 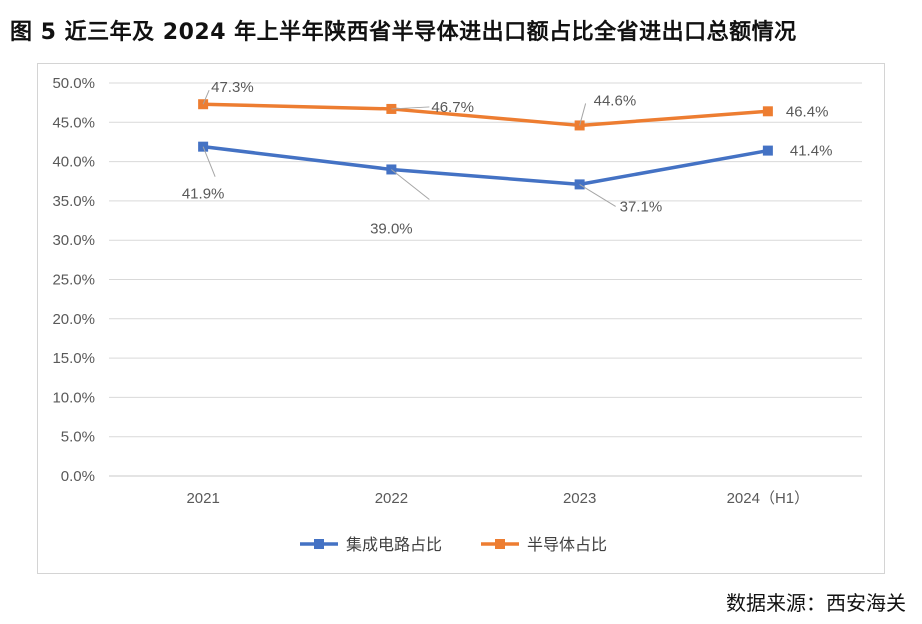 What do you see at coordinates (73, 201) in the screenshot?
I see `y-tick-label: 35.0%` at bounding box center [73, 201].